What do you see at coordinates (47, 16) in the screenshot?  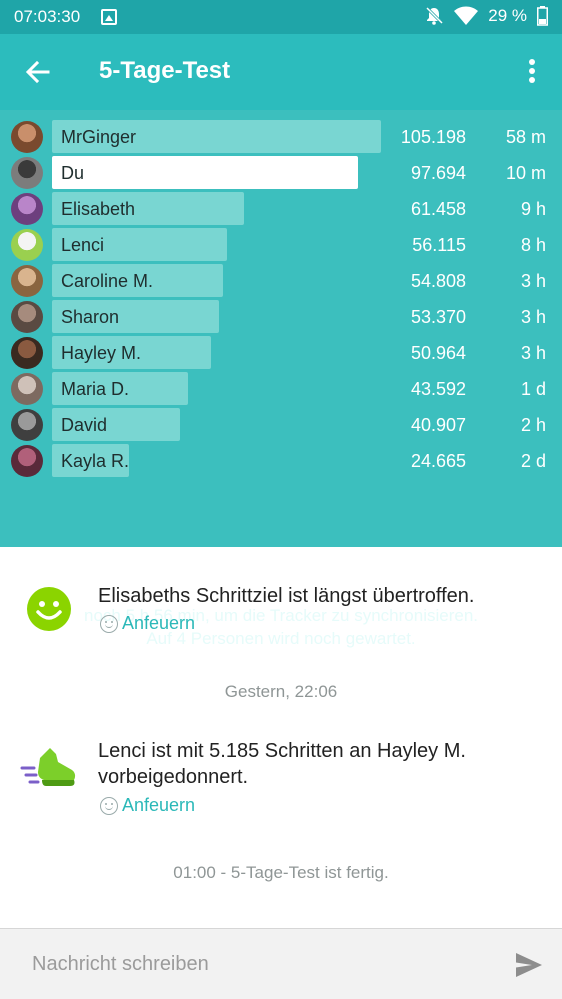 I see `status-time: 07:03:30` at bounding box center [47, 16].